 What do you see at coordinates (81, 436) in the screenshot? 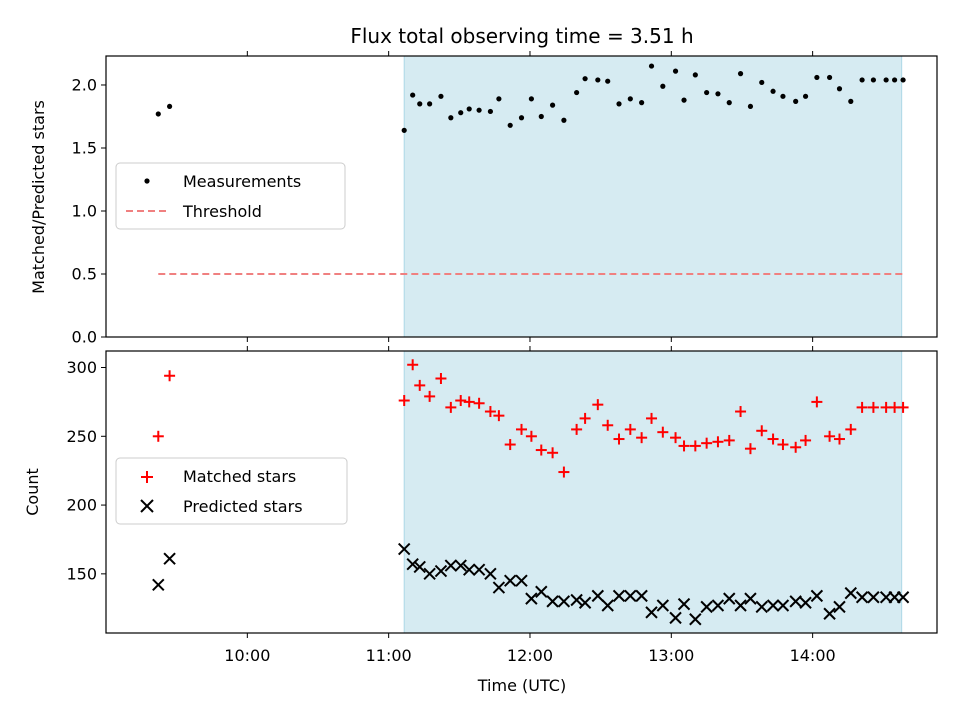
I see `bottom-y-tick-label: 250` at bounding box center [81, 436].